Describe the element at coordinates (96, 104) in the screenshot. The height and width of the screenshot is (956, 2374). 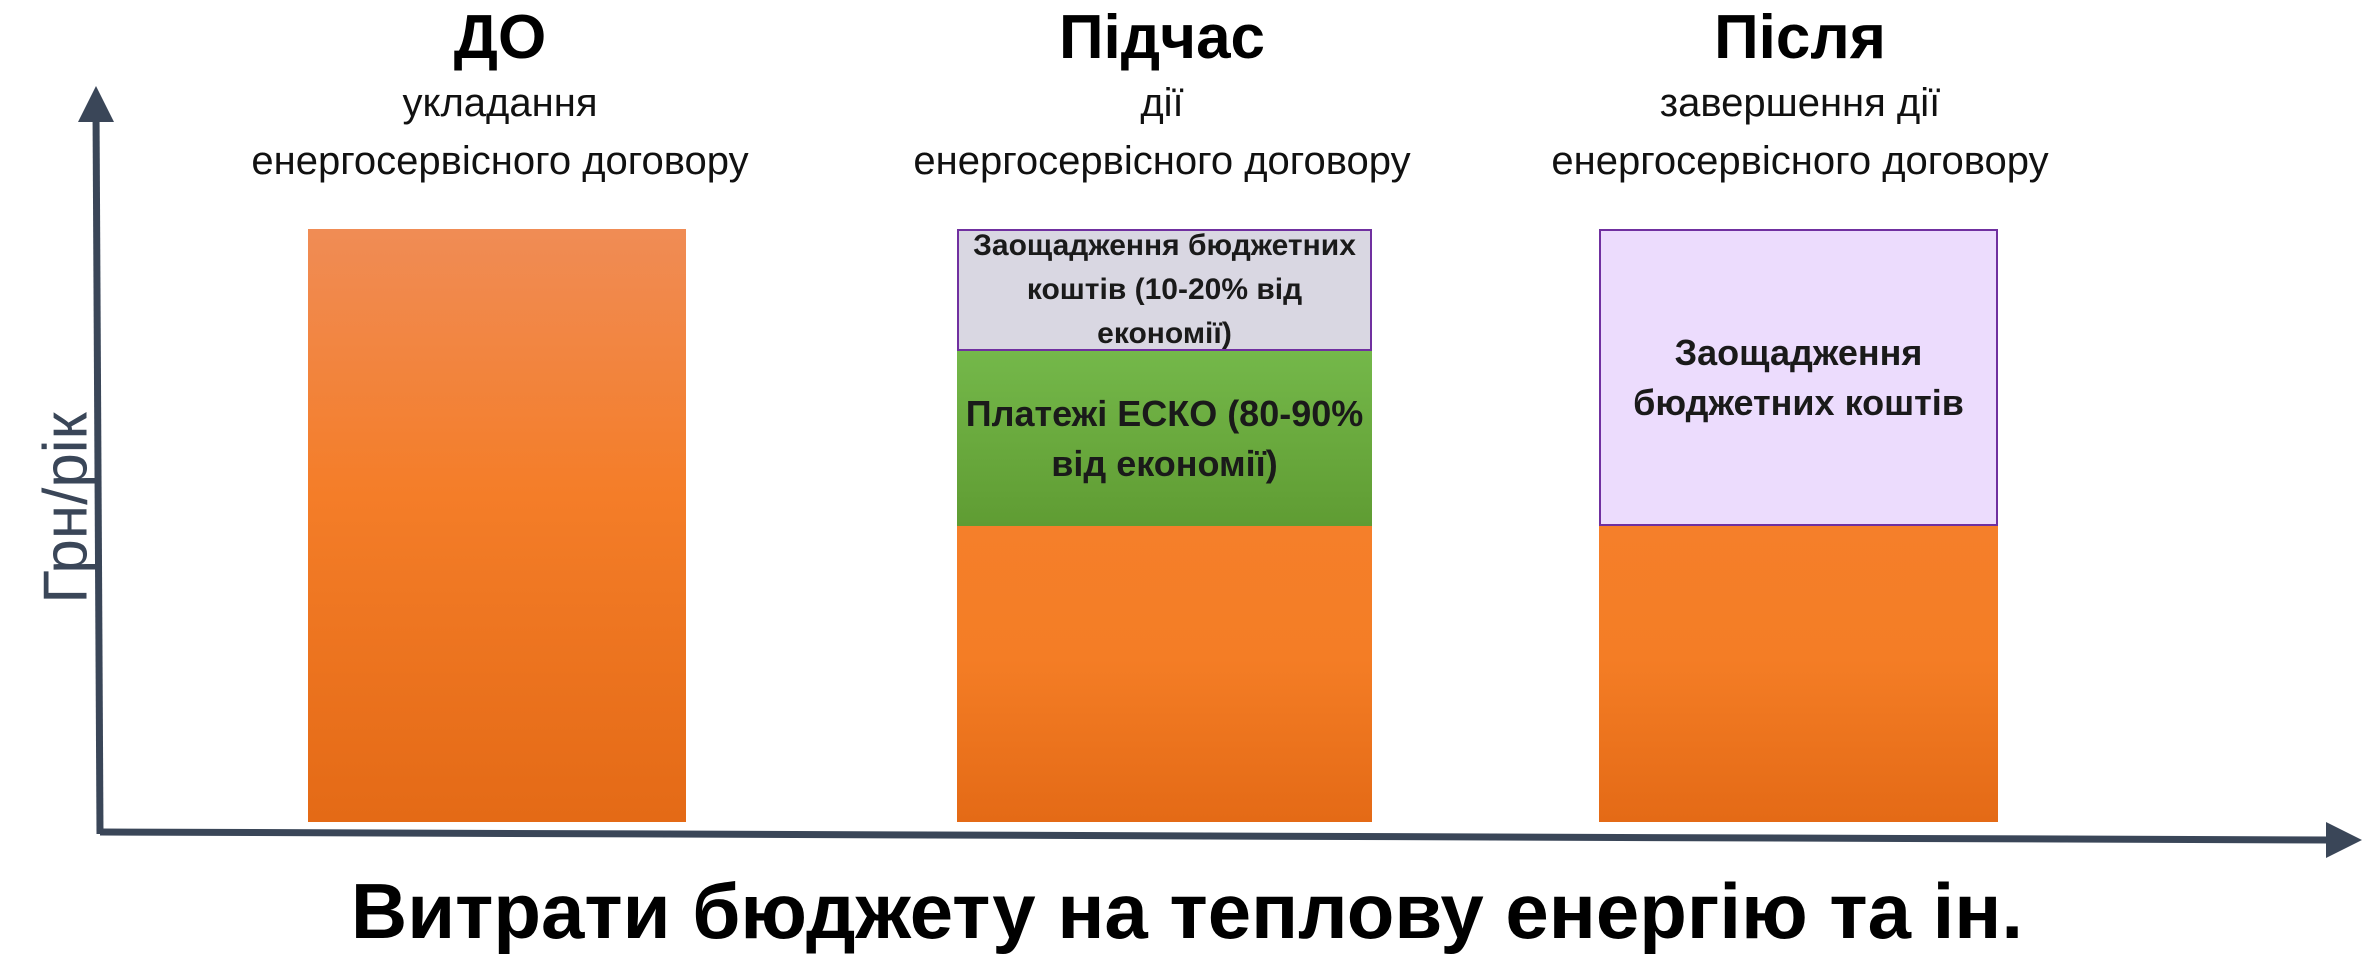
I see `y-axis-arrowhead` at that location.